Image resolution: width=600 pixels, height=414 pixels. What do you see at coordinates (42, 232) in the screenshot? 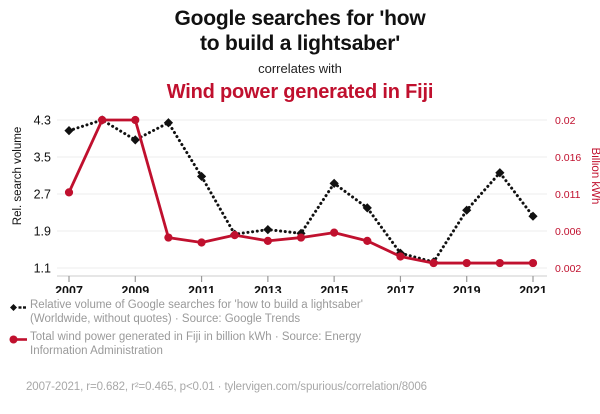
I see `left-tick-label: 1.9` at bounding box center [42, 232].